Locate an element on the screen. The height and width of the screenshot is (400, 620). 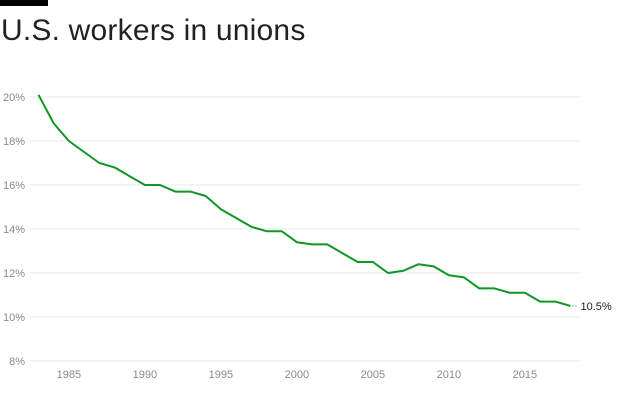
x-axis-ticks: 1985 1990 1995 2000 2005 2010 2015 is located at coordinates (297, 375).